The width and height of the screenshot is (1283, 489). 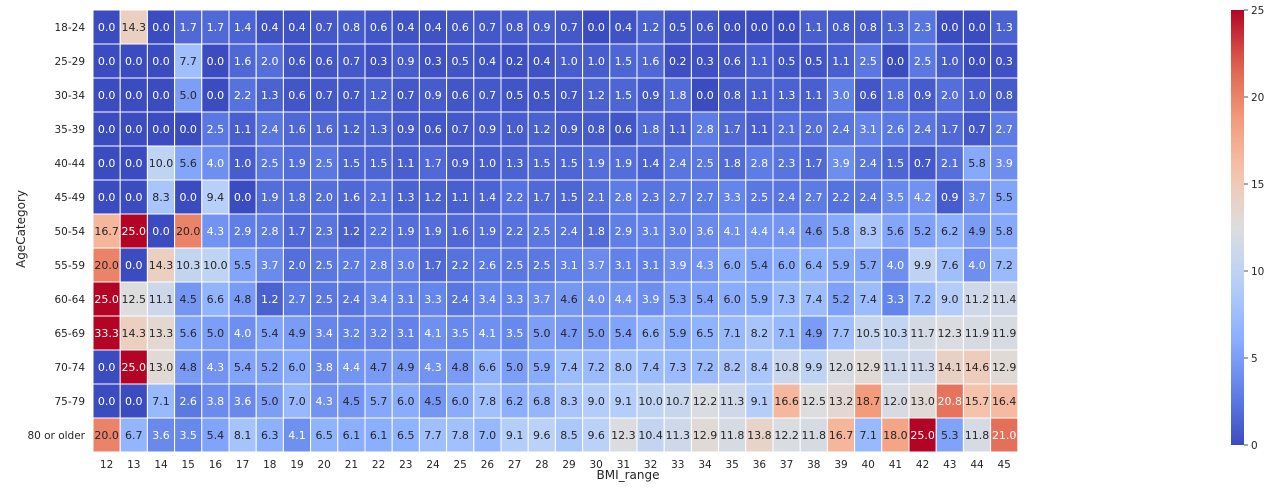 I want to click on cell-value-label: 7.6, so click(x=950, y=265).